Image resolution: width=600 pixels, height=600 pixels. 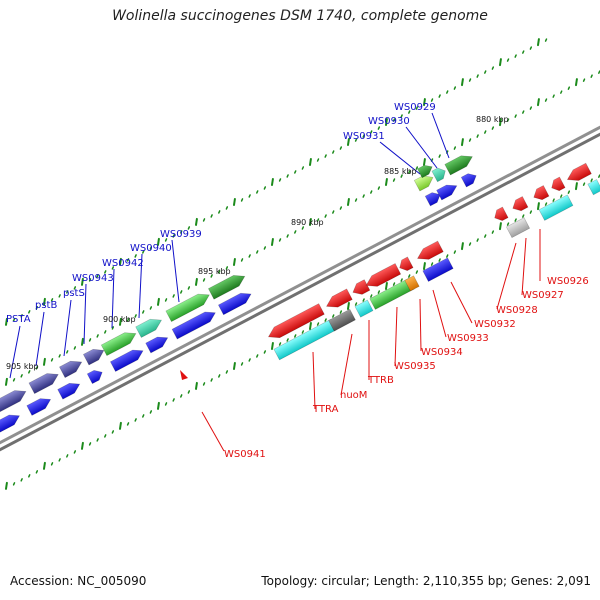 I want to click on gene-label-ws0942: WS0942, so click(x=123, y=263).